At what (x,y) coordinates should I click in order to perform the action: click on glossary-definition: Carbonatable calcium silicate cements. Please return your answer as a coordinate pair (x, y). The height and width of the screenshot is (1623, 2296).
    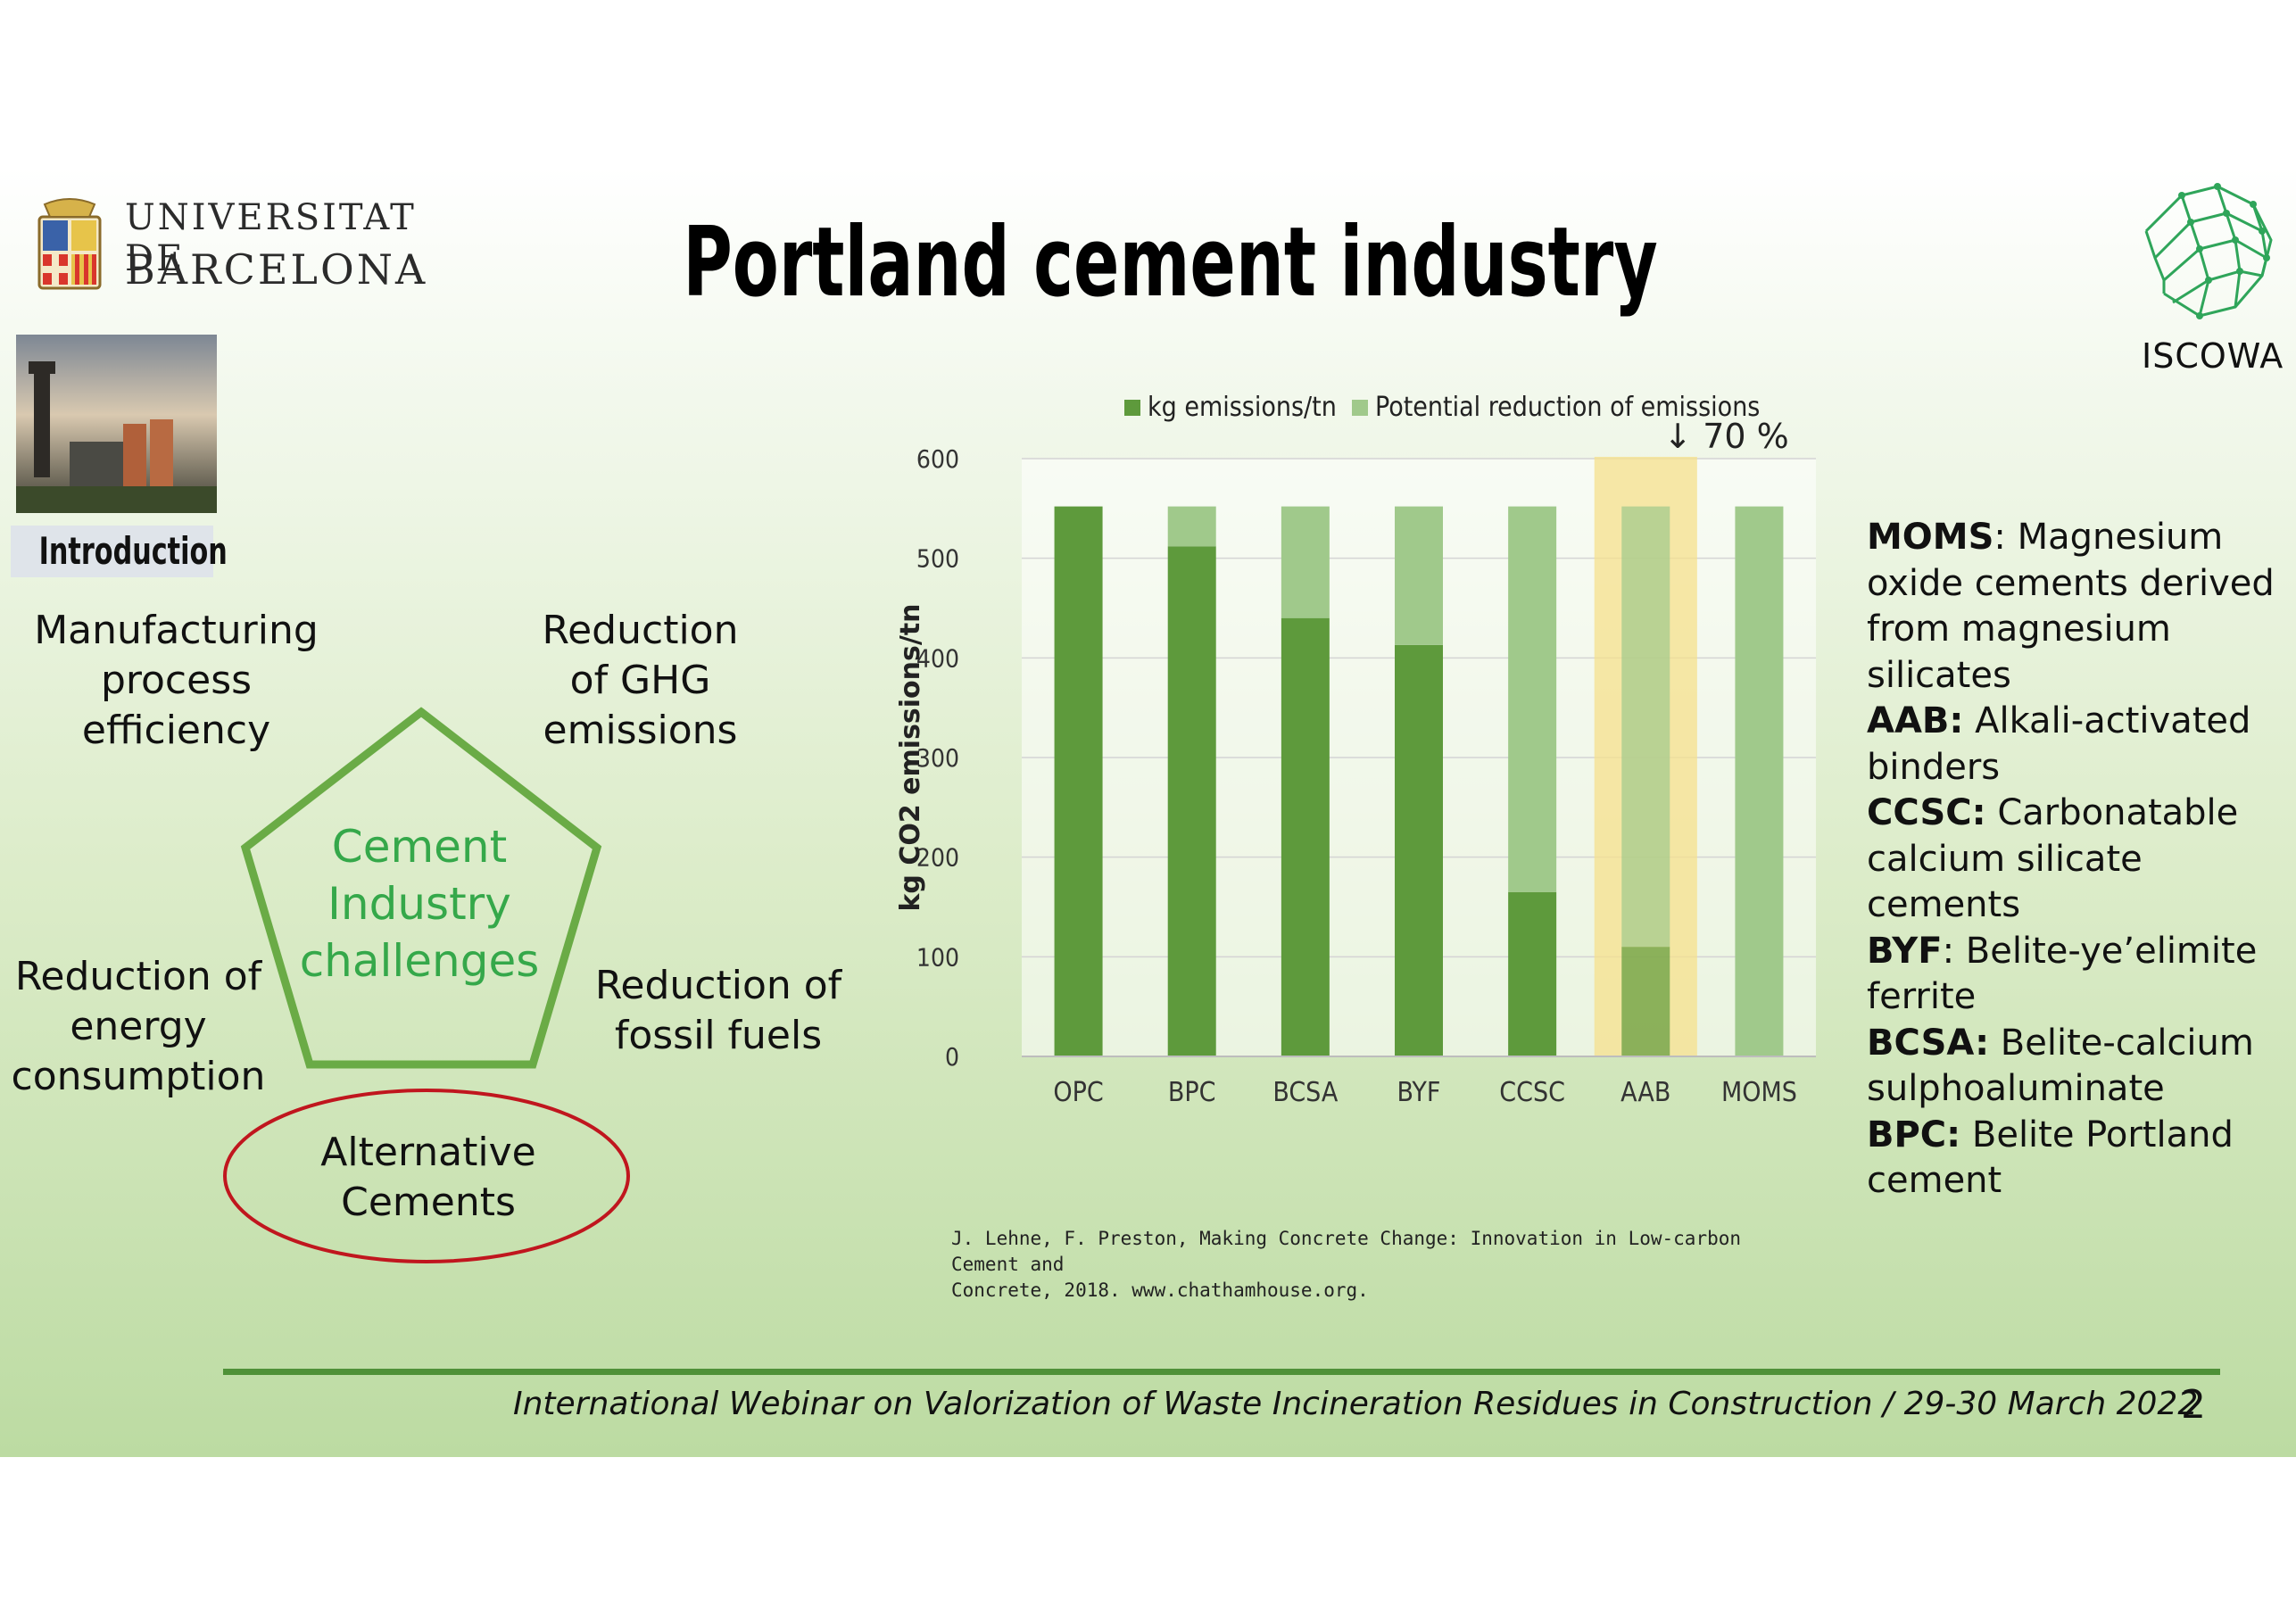
    Looking at the image, I should click on (2053, 858).